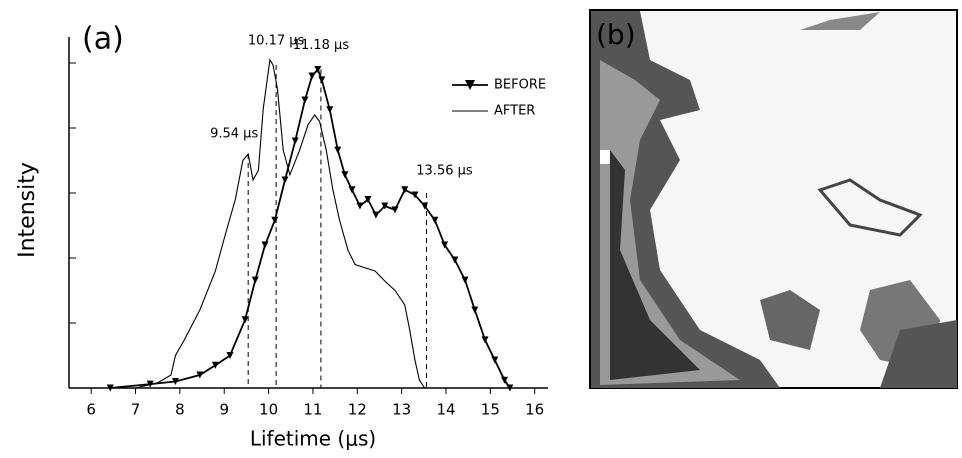 This screenshot has height=458, width=962. What do you see at coordinates (444, 171) in the screenshot?
I see `annotation-label: 13.56 μs` at bounding box center [444, 171].